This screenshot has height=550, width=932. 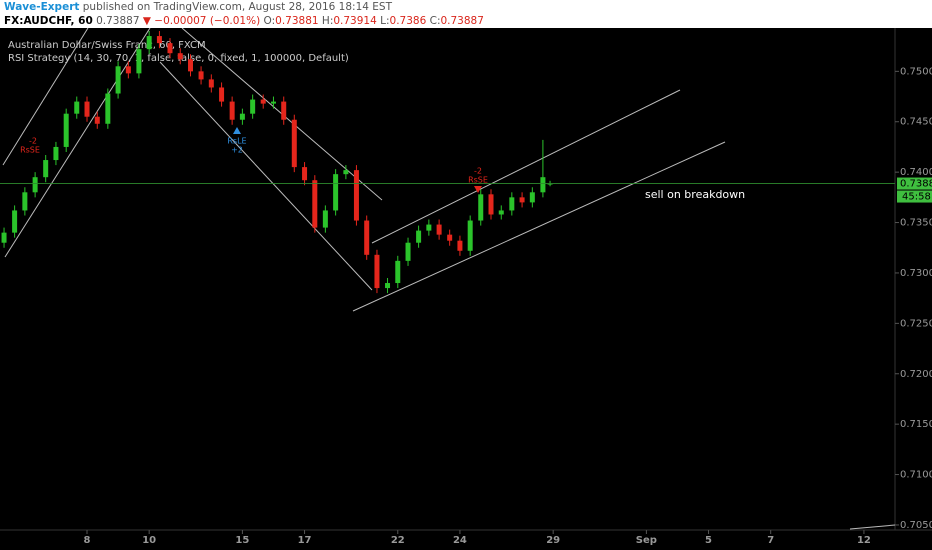 What do you see at coordinates (87, 540) in the screenshot?
I see `x-tick-label: 8` at bounding box center [87, 540].